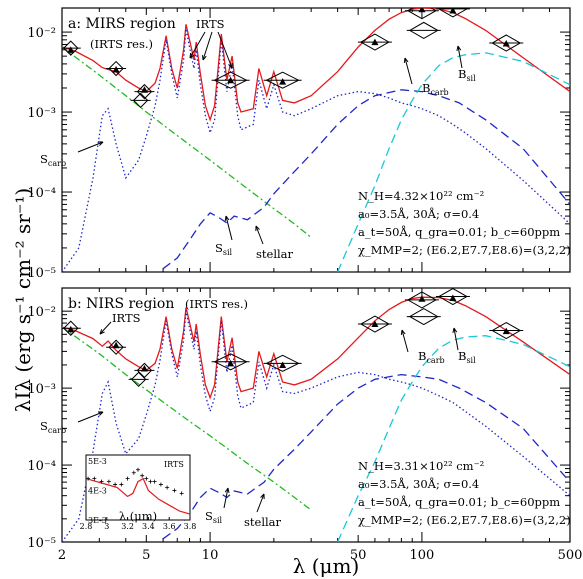  I want to click on y-tick-label: 10⁻³, so click(41, 113).